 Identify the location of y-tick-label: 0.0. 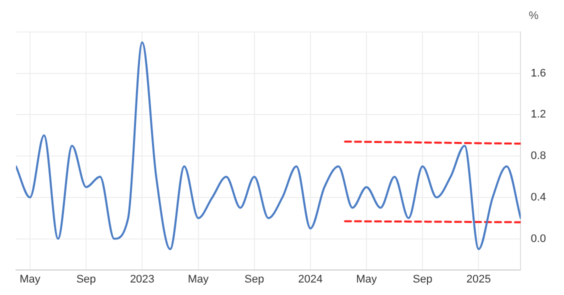
(538, 238).